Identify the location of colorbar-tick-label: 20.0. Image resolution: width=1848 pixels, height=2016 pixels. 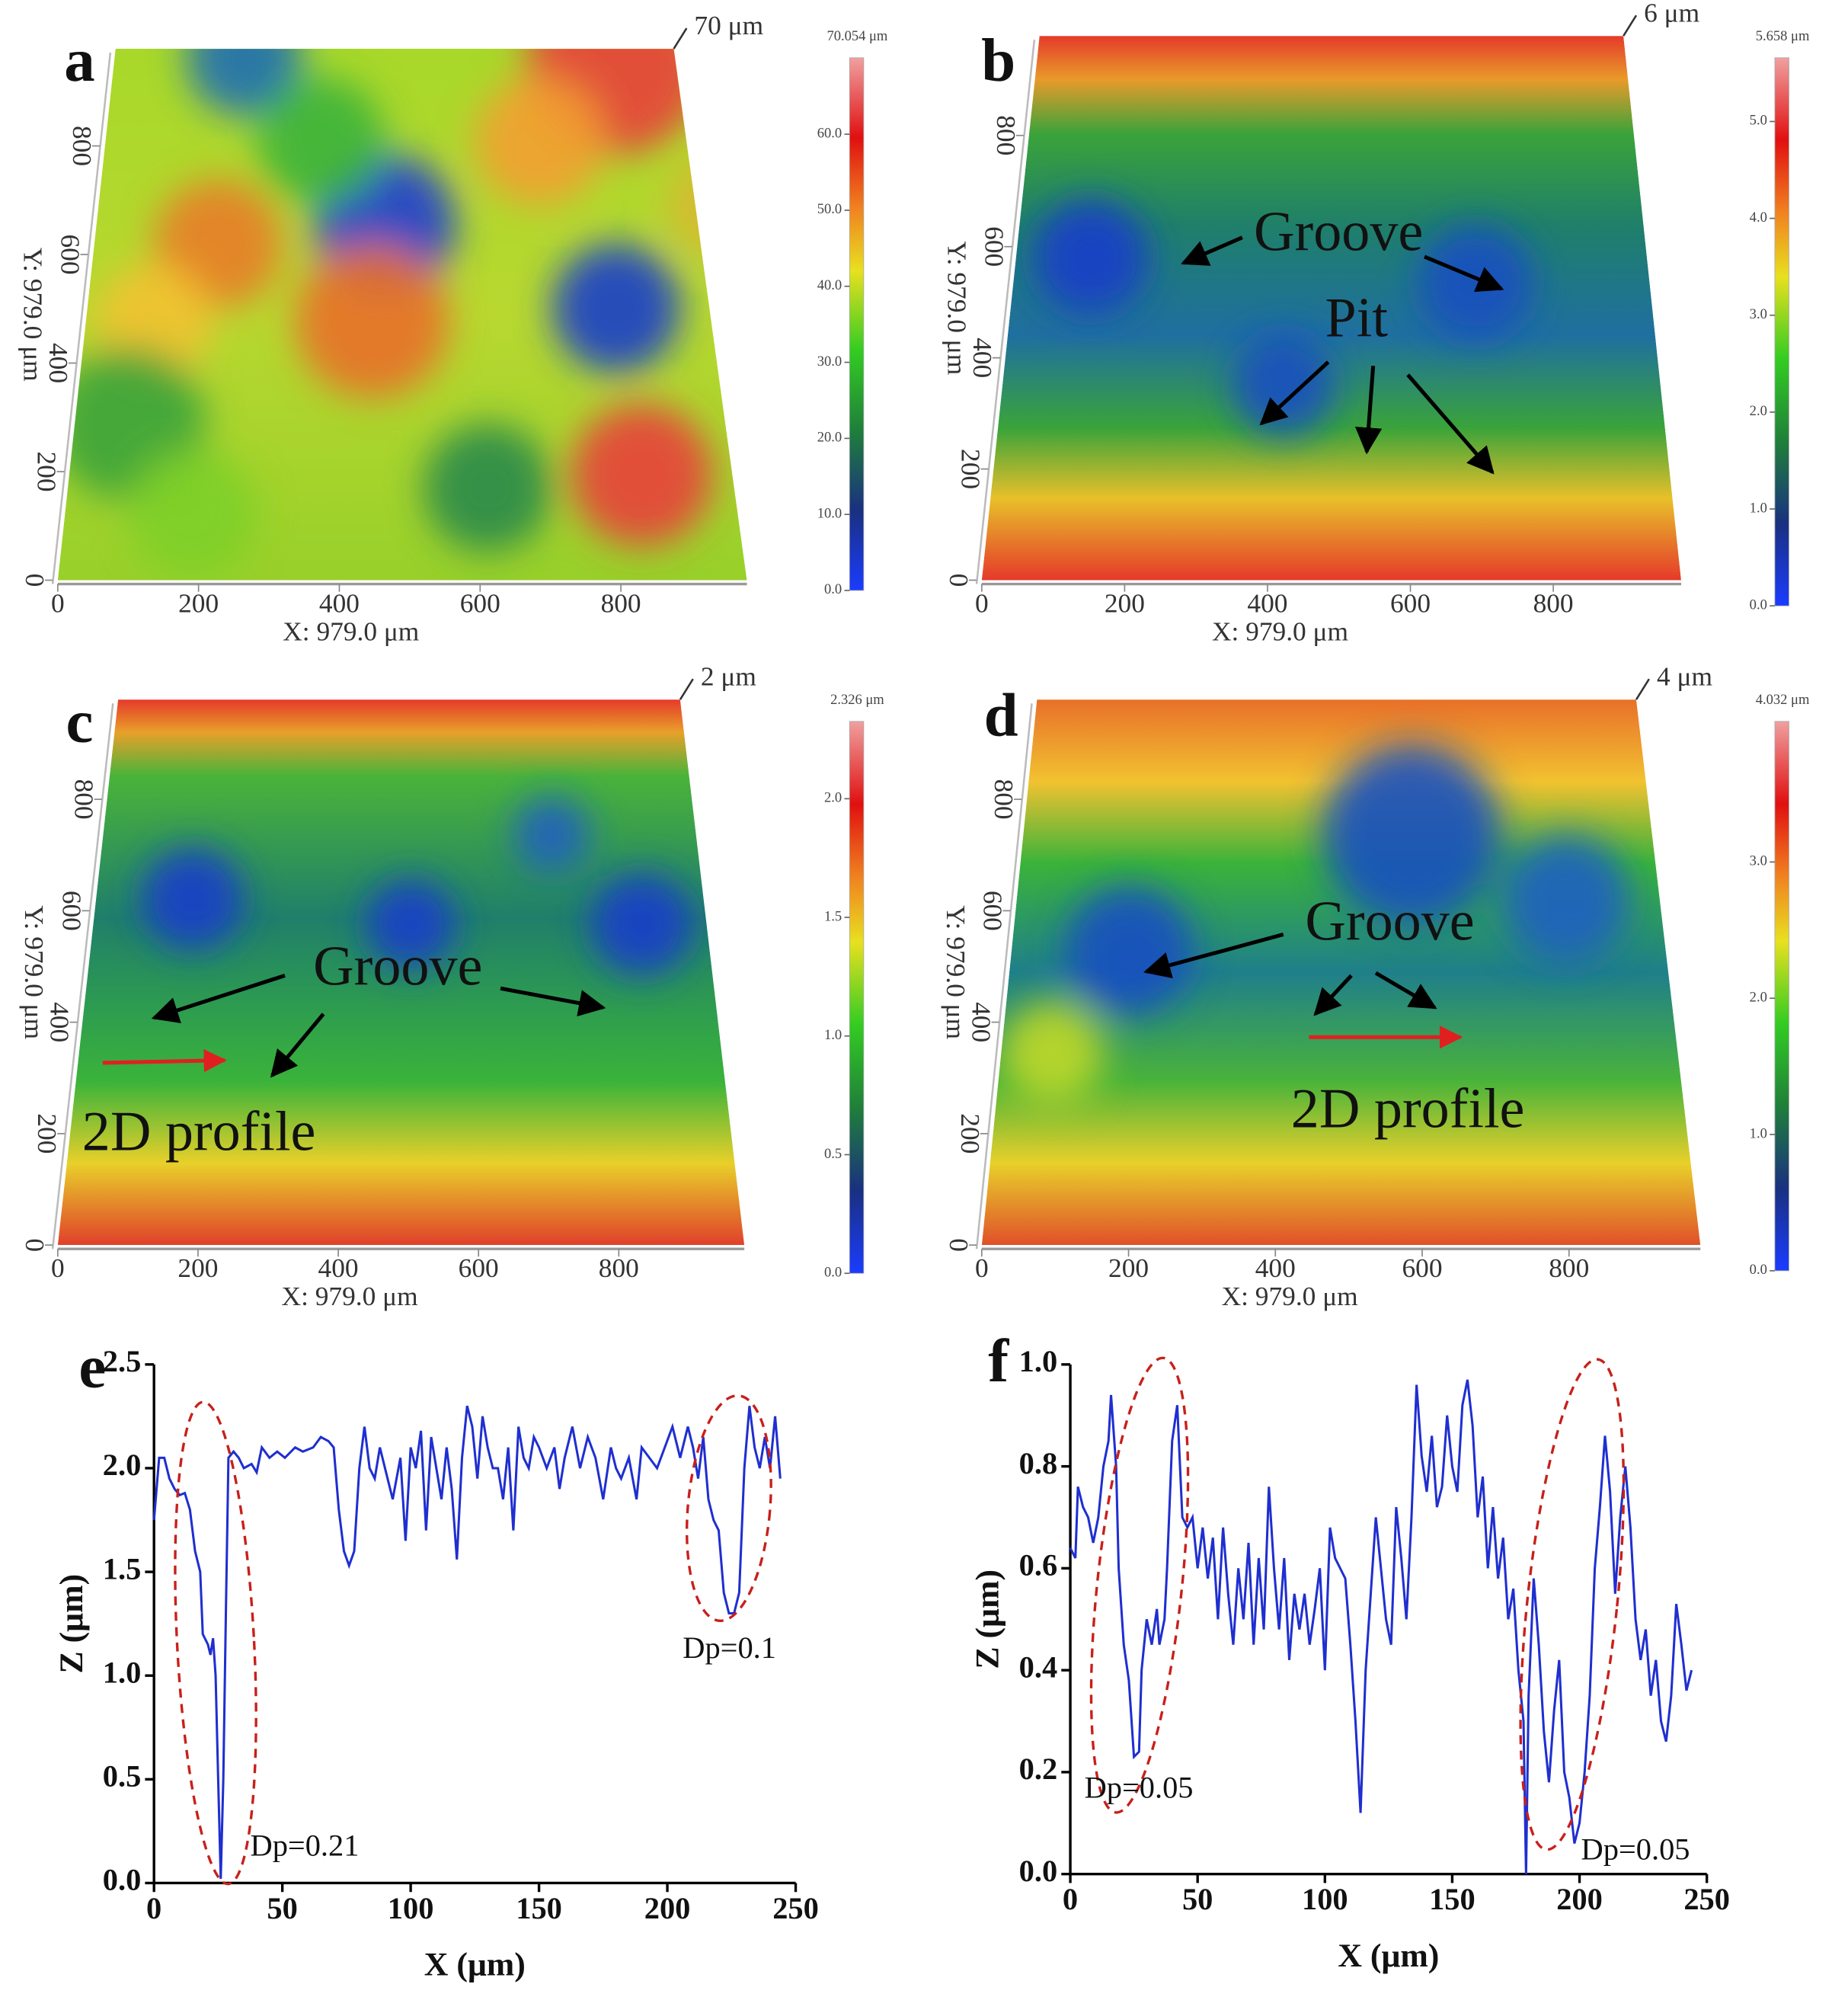
(829, 438).